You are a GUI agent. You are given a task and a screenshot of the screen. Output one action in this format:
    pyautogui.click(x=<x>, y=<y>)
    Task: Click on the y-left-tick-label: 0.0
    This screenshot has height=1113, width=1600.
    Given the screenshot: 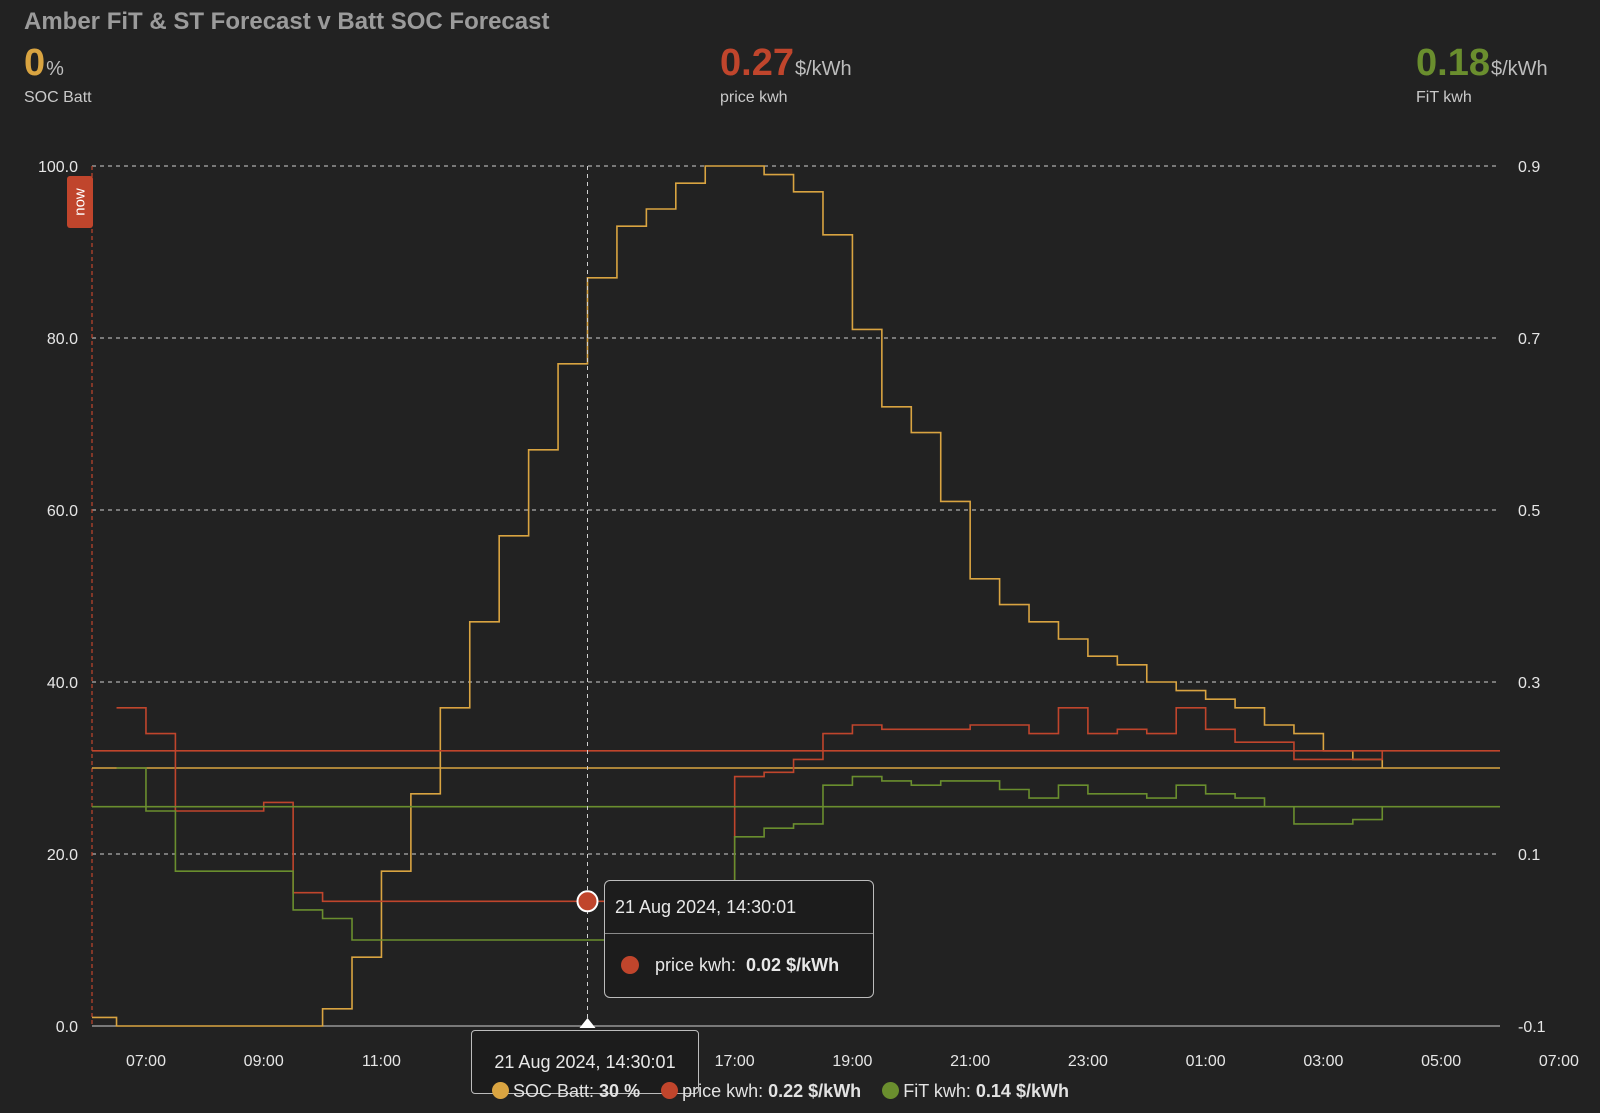 What is the action you would take?
    pyautogui.click(x=67, y=1027)
    